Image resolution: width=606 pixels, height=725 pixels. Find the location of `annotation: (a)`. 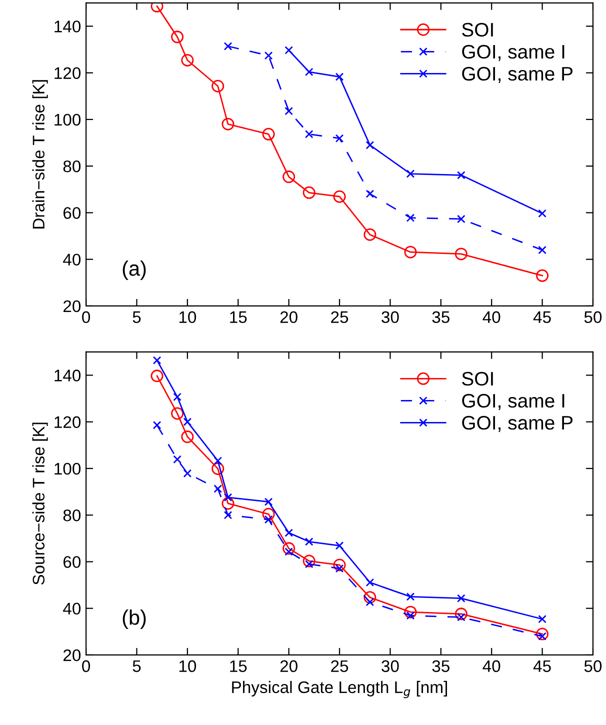

annotation: (a) is located at coordinates (134, 270).